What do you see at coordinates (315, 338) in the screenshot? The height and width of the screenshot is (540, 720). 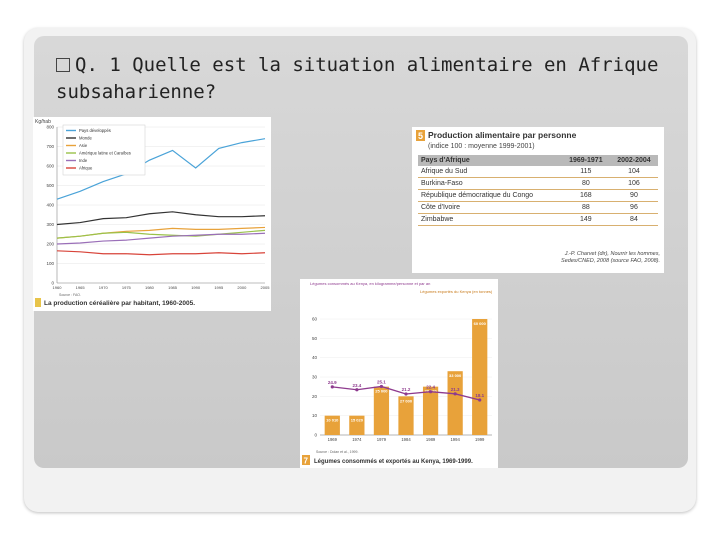 I see `y-tick-label: 50` at bounding box center [315, 338].